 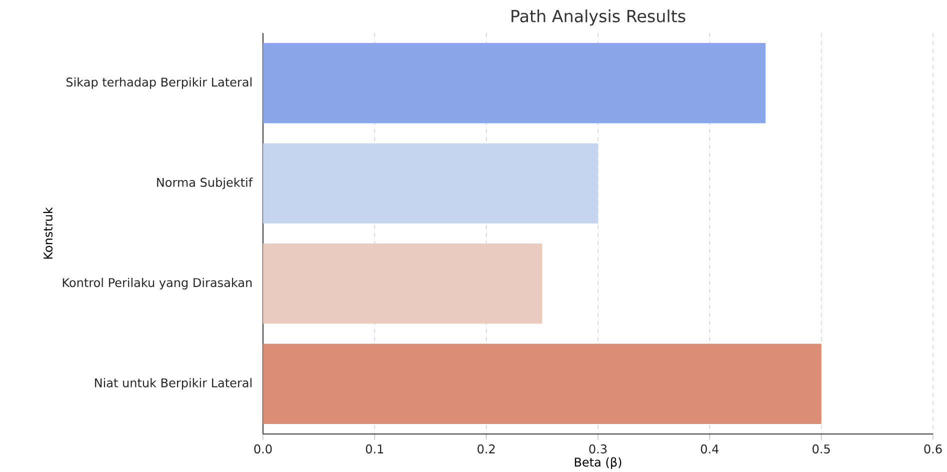 I want to click on x-tick-label: 0.0, so click(x=263, y=449).